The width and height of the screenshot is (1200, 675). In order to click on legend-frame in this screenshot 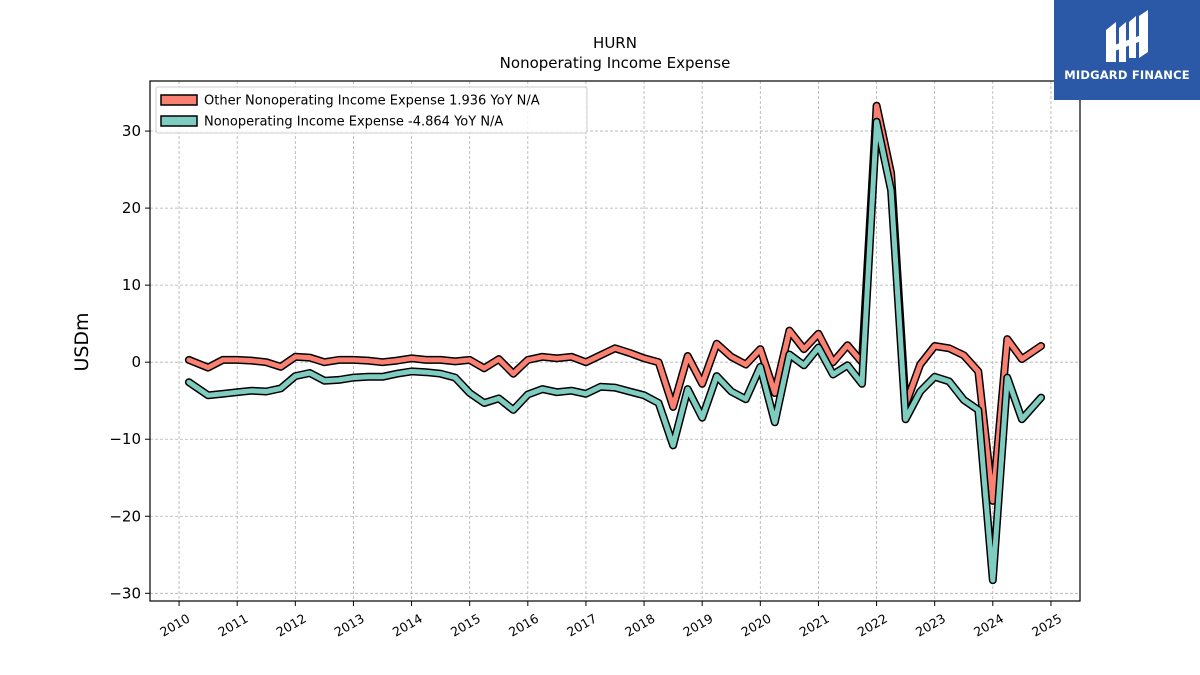, I will do `click(371, 110)`.